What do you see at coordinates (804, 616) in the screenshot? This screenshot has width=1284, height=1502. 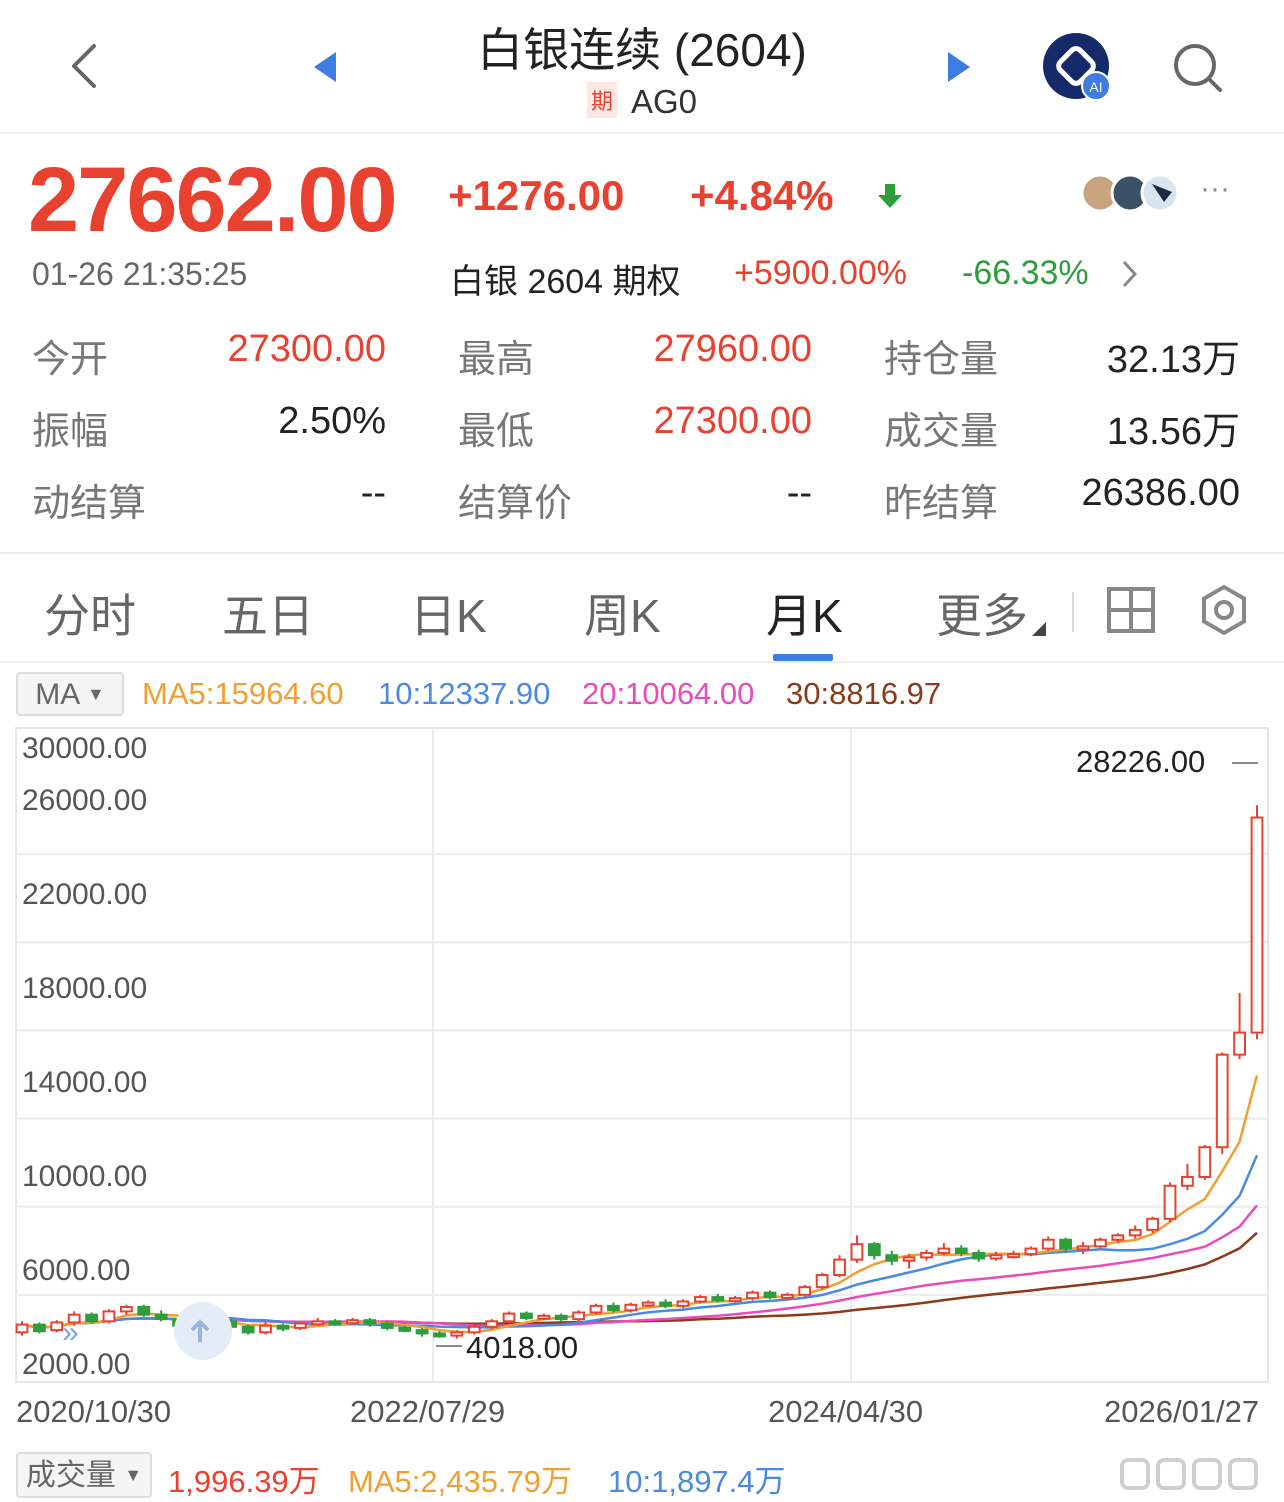 I see `tab-monthly-k: 月K` at bounding box center [804, 616].